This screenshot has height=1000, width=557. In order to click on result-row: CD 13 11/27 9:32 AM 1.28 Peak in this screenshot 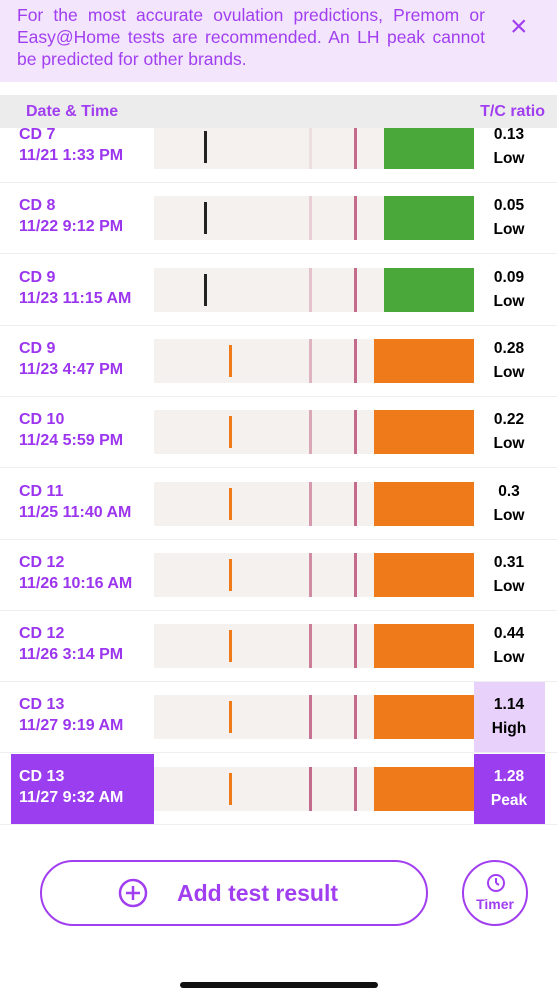, I will do `click(278, 789)`.